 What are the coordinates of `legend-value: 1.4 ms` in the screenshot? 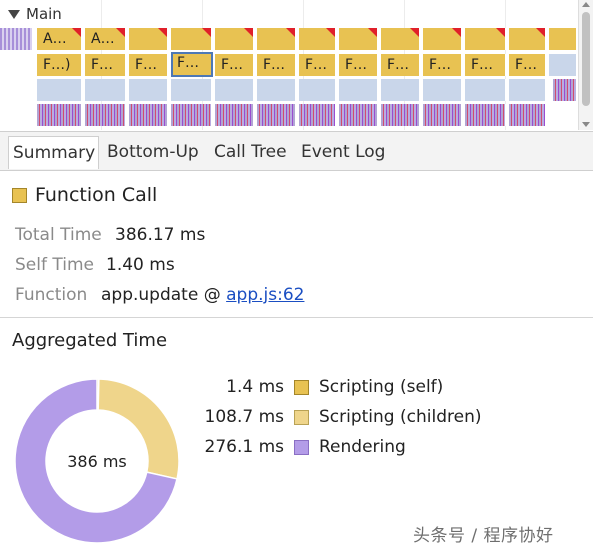 It's located at (255, 387).